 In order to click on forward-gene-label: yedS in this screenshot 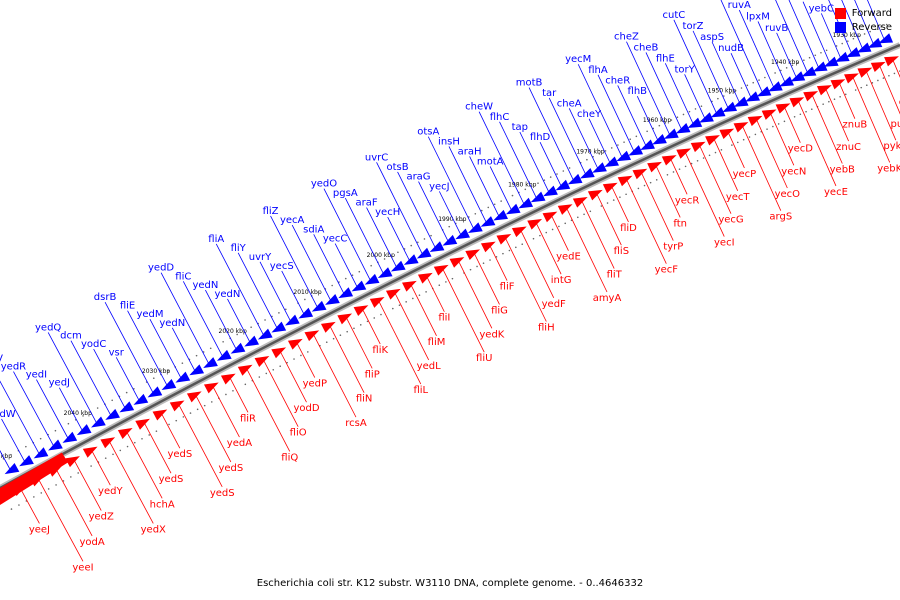, I will do `click(179, 454)`.